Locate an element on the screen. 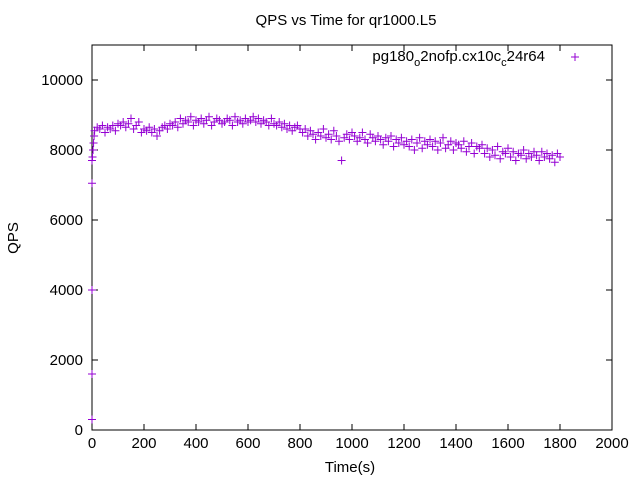 The height and width of the screenshot is (480, 640). x-tick-label: 1800 is located at coordinates (559, 443).